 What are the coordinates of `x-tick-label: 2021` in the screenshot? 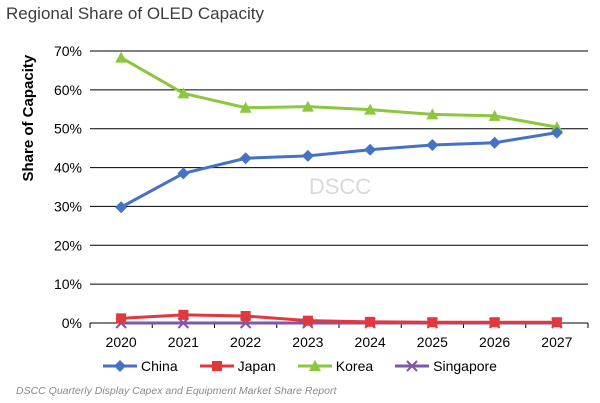 It's located at (183, 342).